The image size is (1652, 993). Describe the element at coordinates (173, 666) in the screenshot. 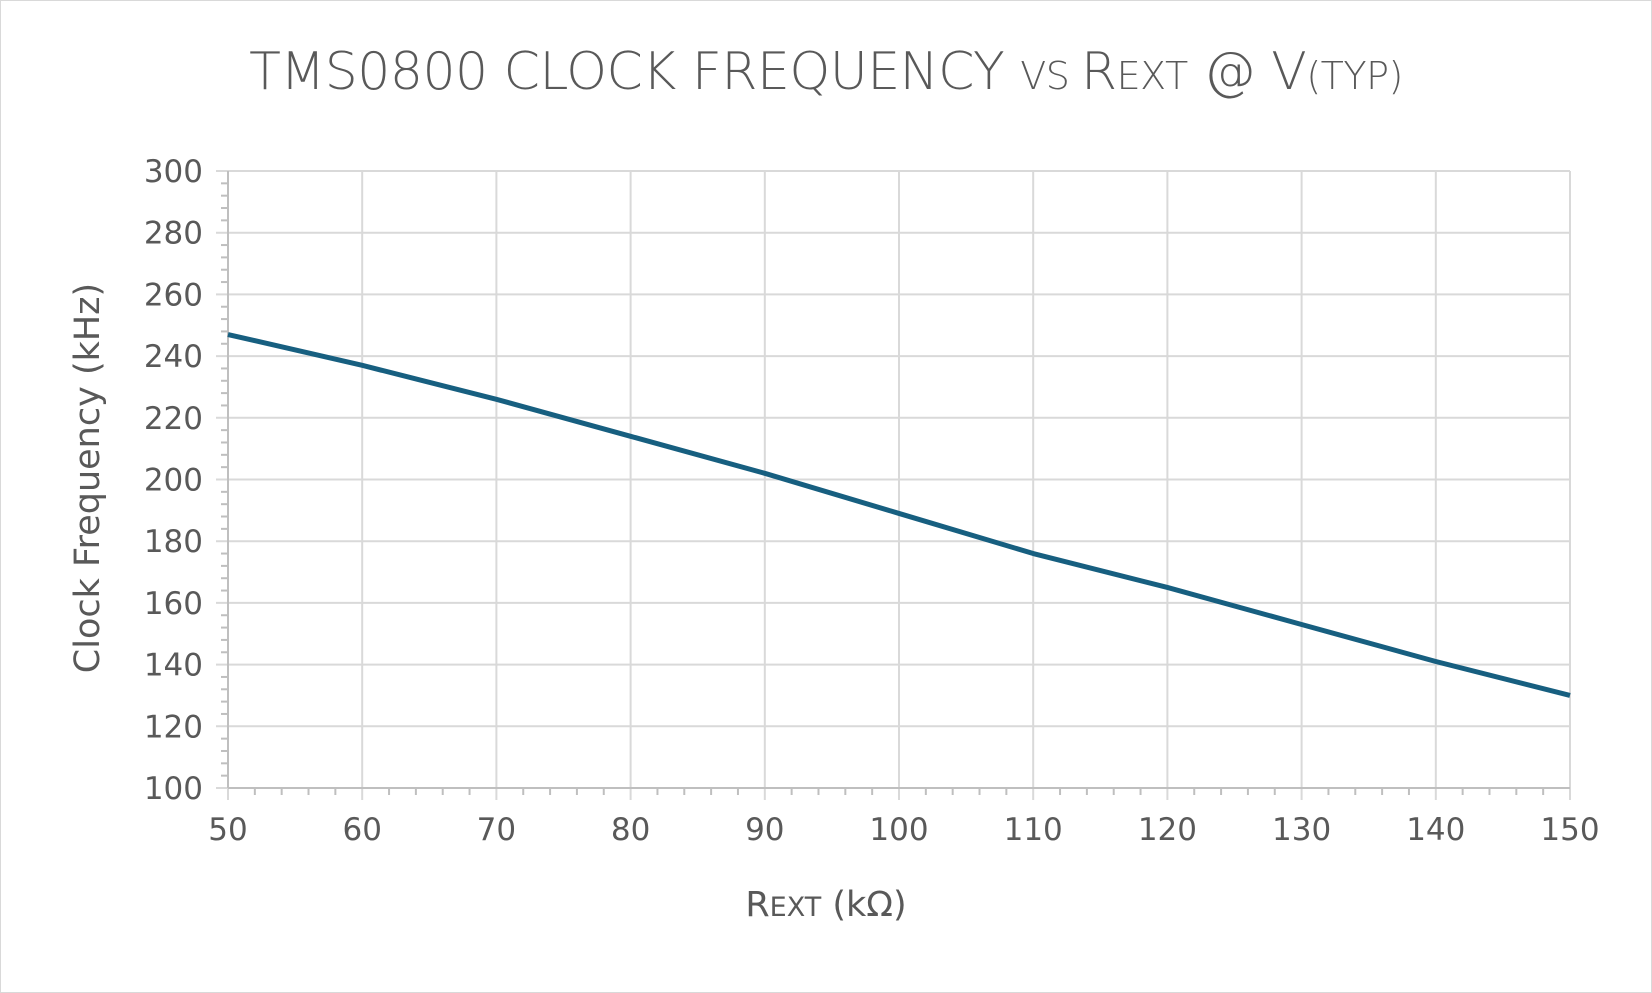

I see `y-tick-label: 140` at that location.